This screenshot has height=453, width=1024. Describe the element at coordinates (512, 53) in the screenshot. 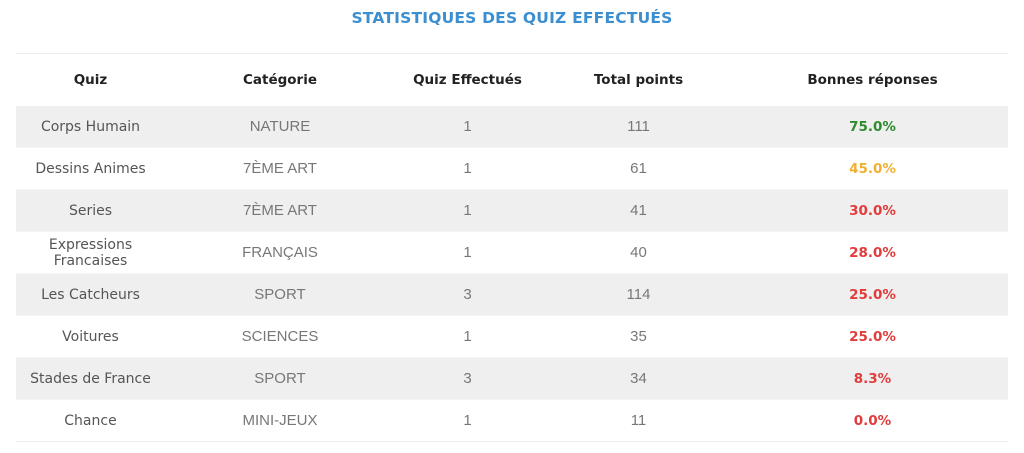

I see `title-divider` at that location.